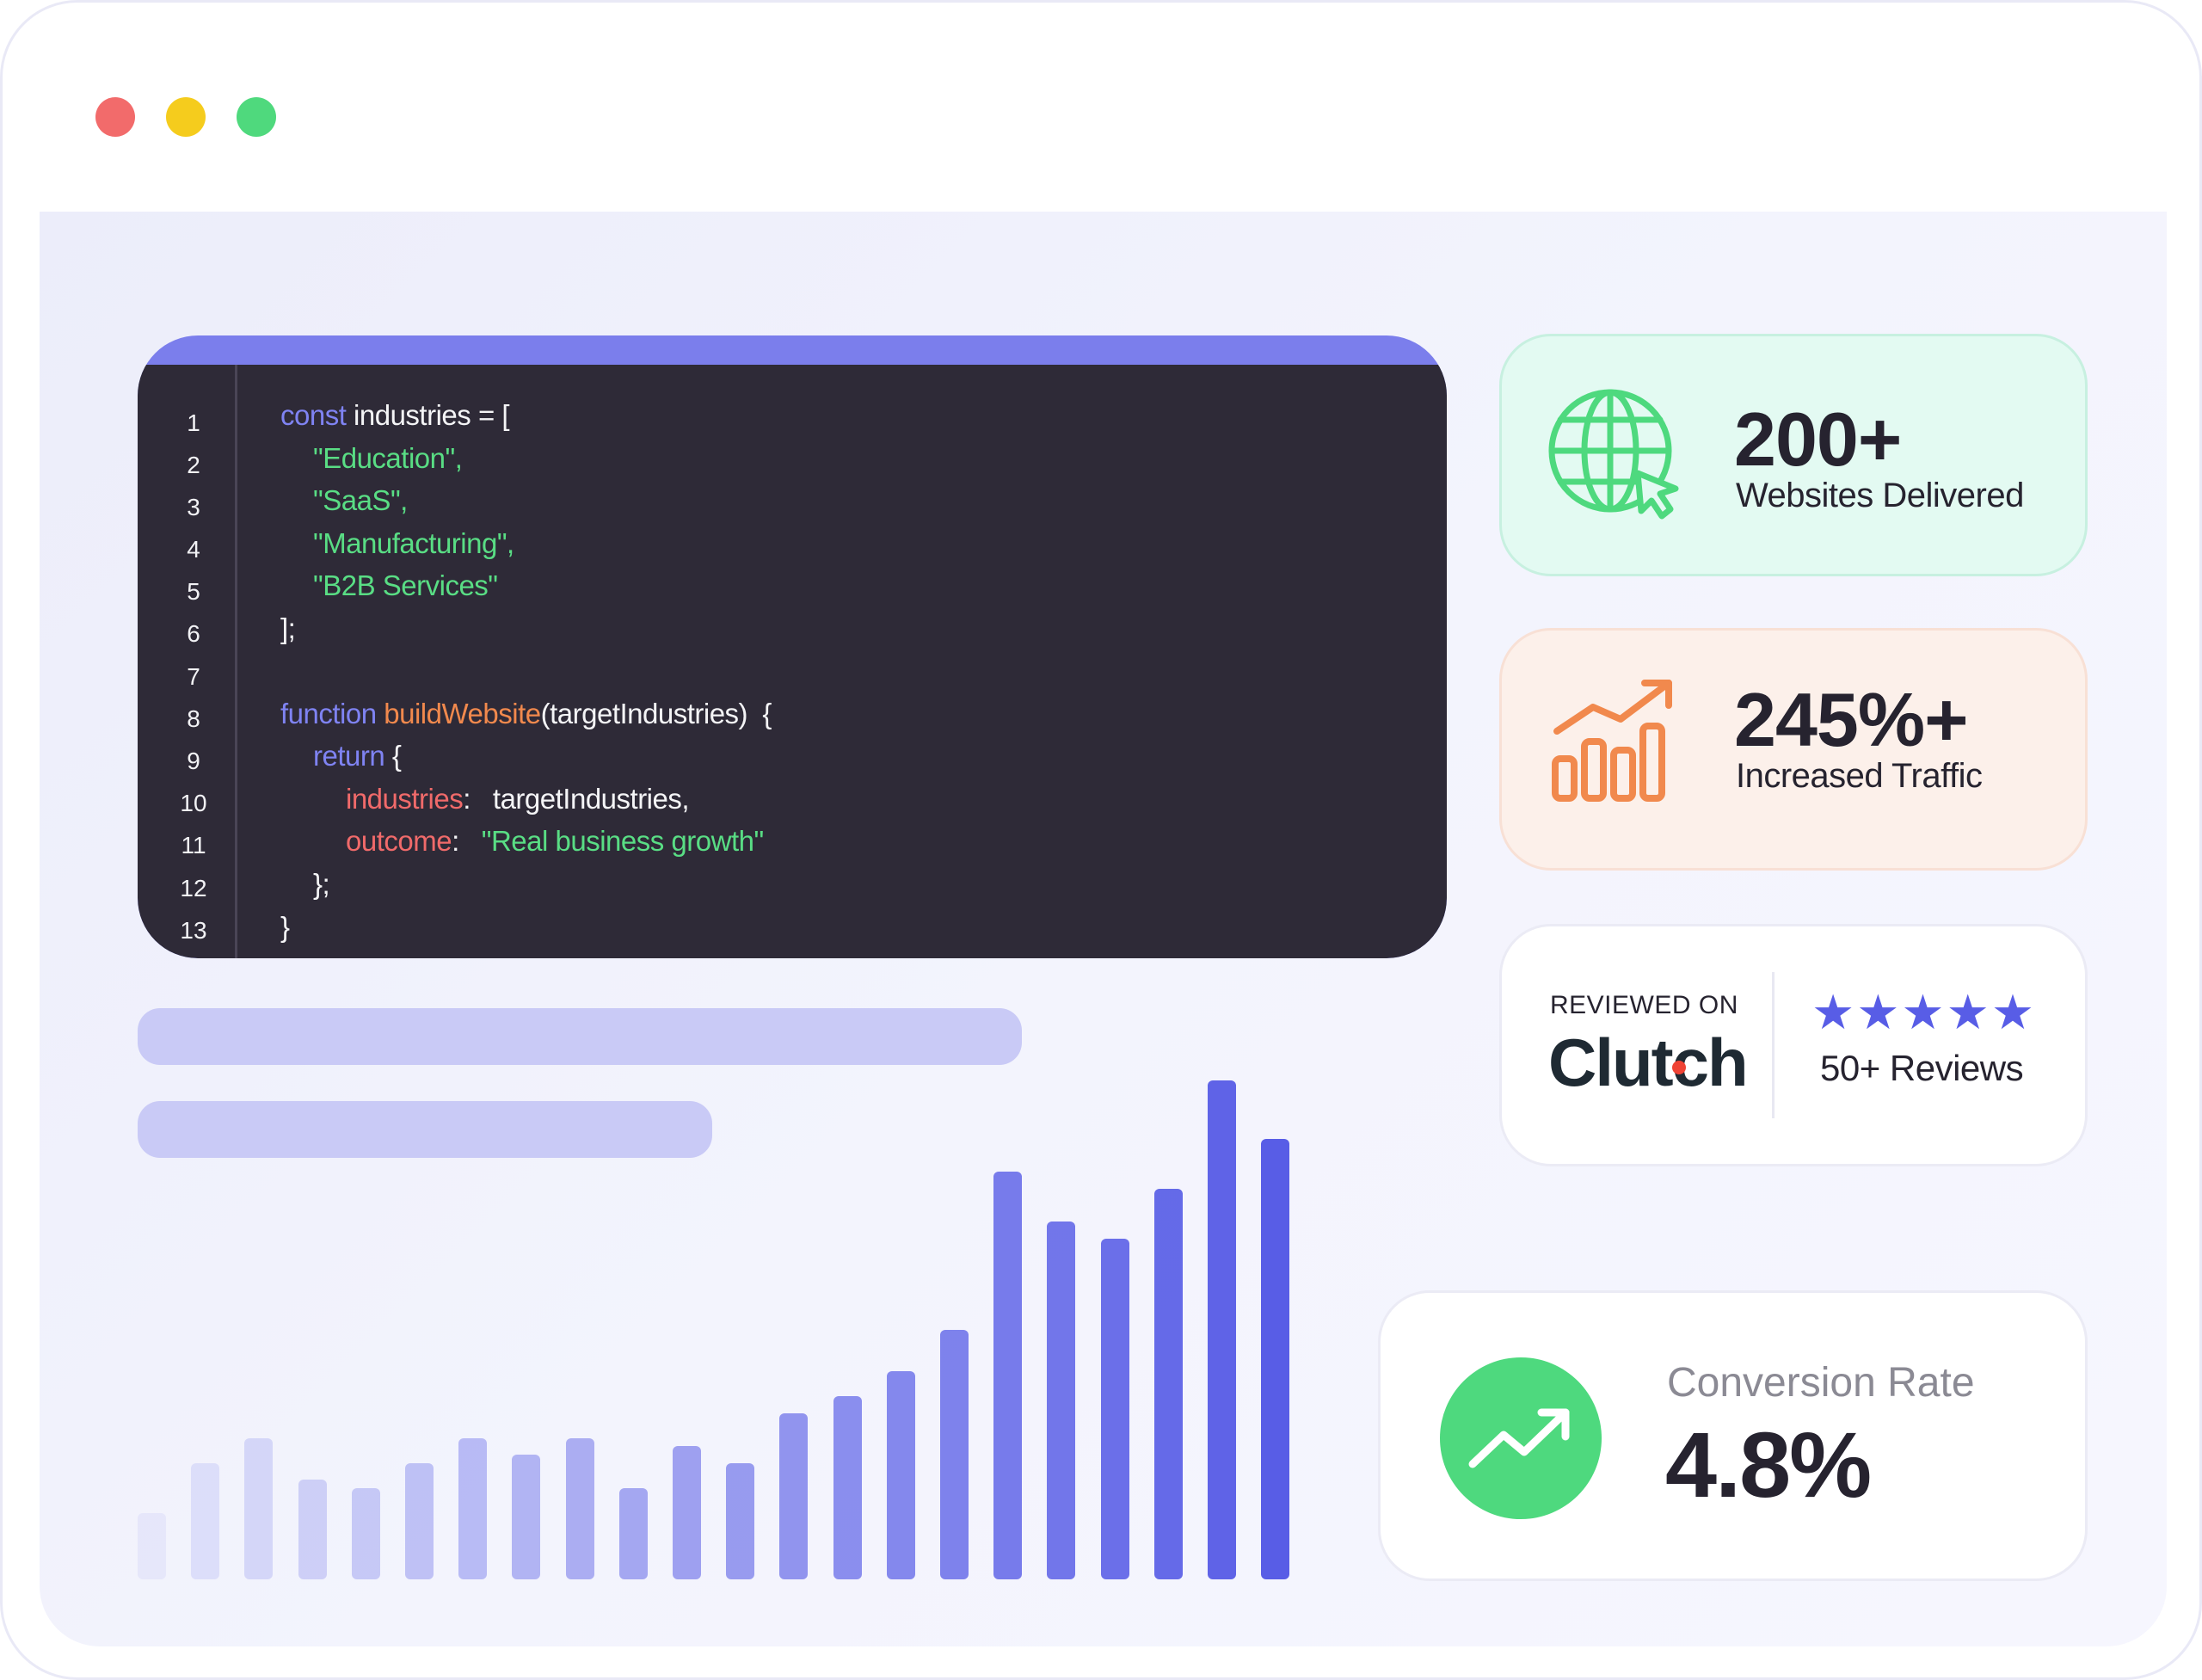  Describe the element at coordinates (193, 507) in the screenshot. I see `line-number: 3` at that location.